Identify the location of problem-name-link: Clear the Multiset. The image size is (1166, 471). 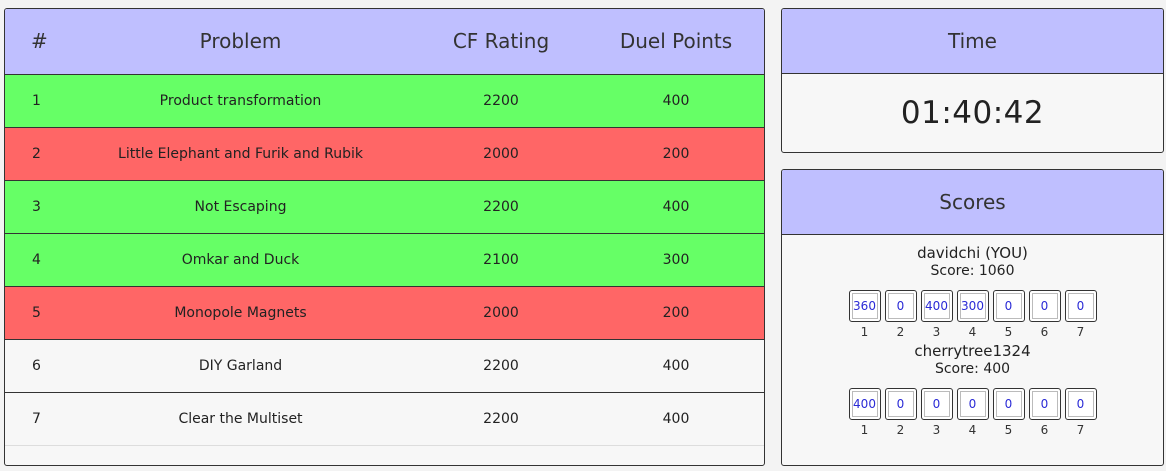
(240, 419).